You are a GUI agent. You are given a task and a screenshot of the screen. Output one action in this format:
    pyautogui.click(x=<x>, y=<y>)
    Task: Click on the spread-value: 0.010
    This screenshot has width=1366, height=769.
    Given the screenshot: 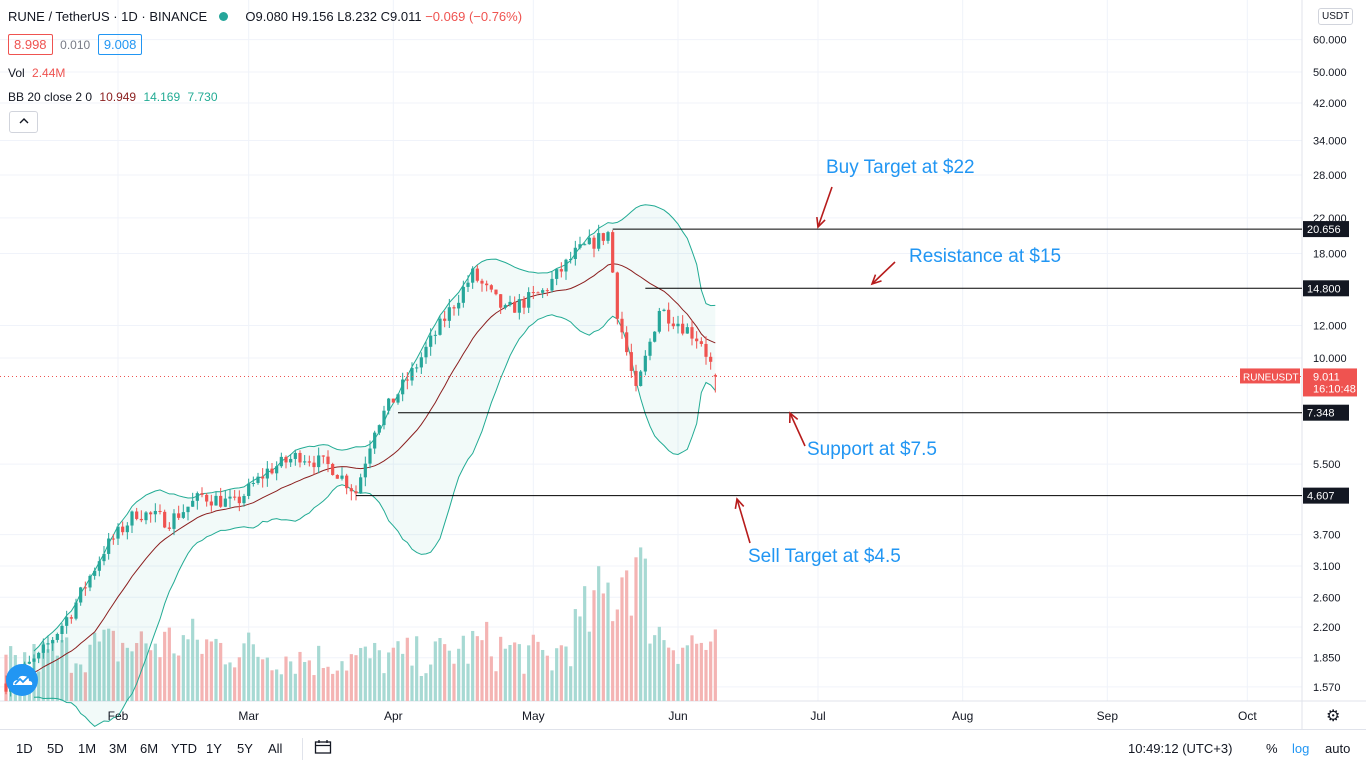 What is the action you would take?
    pyautogui.click(x=75, y=45)
    